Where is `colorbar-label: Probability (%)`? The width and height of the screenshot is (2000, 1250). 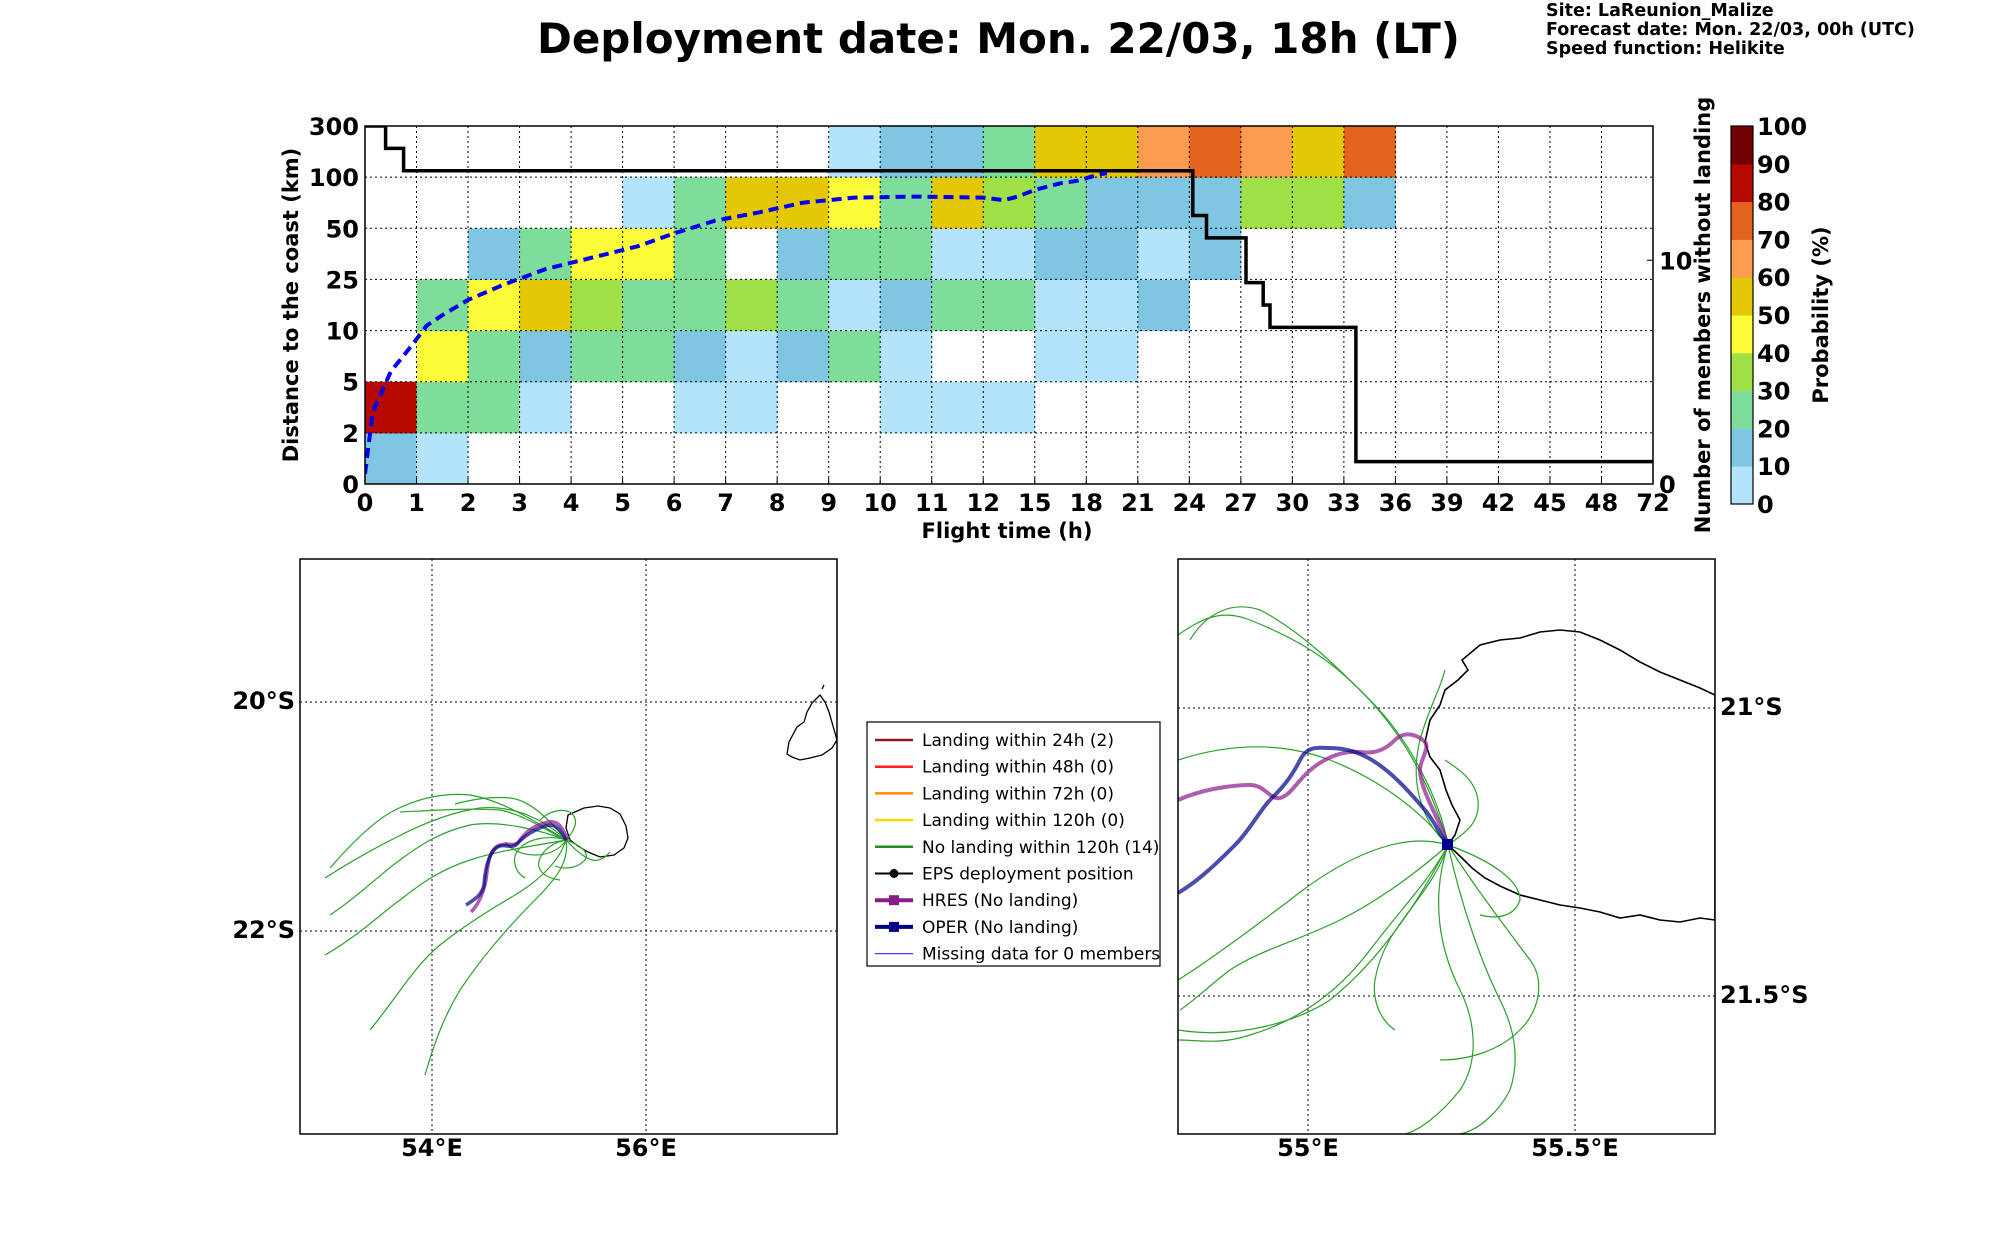
colorbar-label: Probability (%) is located at coordinates (1821, 314).